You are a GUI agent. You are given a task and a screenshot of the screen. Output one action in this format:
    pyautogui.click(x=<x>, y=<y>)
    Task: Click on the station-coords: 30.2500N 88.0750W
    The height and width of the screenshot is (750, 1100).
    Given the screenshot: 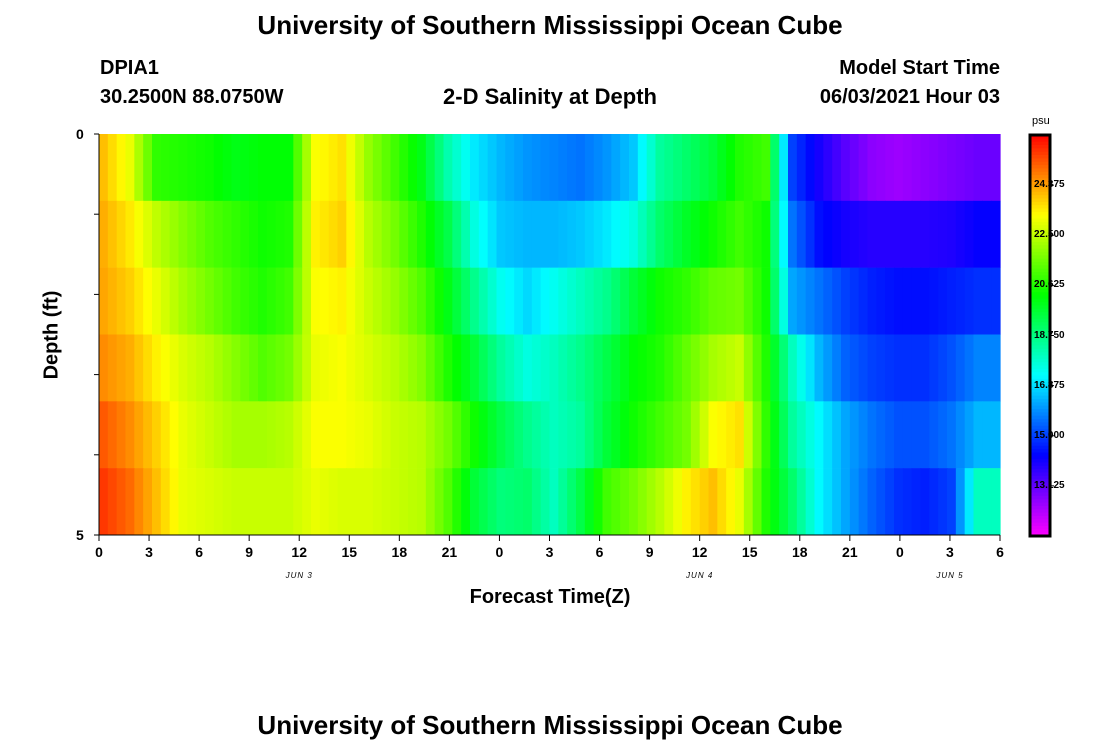 What is the action you would take?
    pyautogui.click(x=192, y=97)
    